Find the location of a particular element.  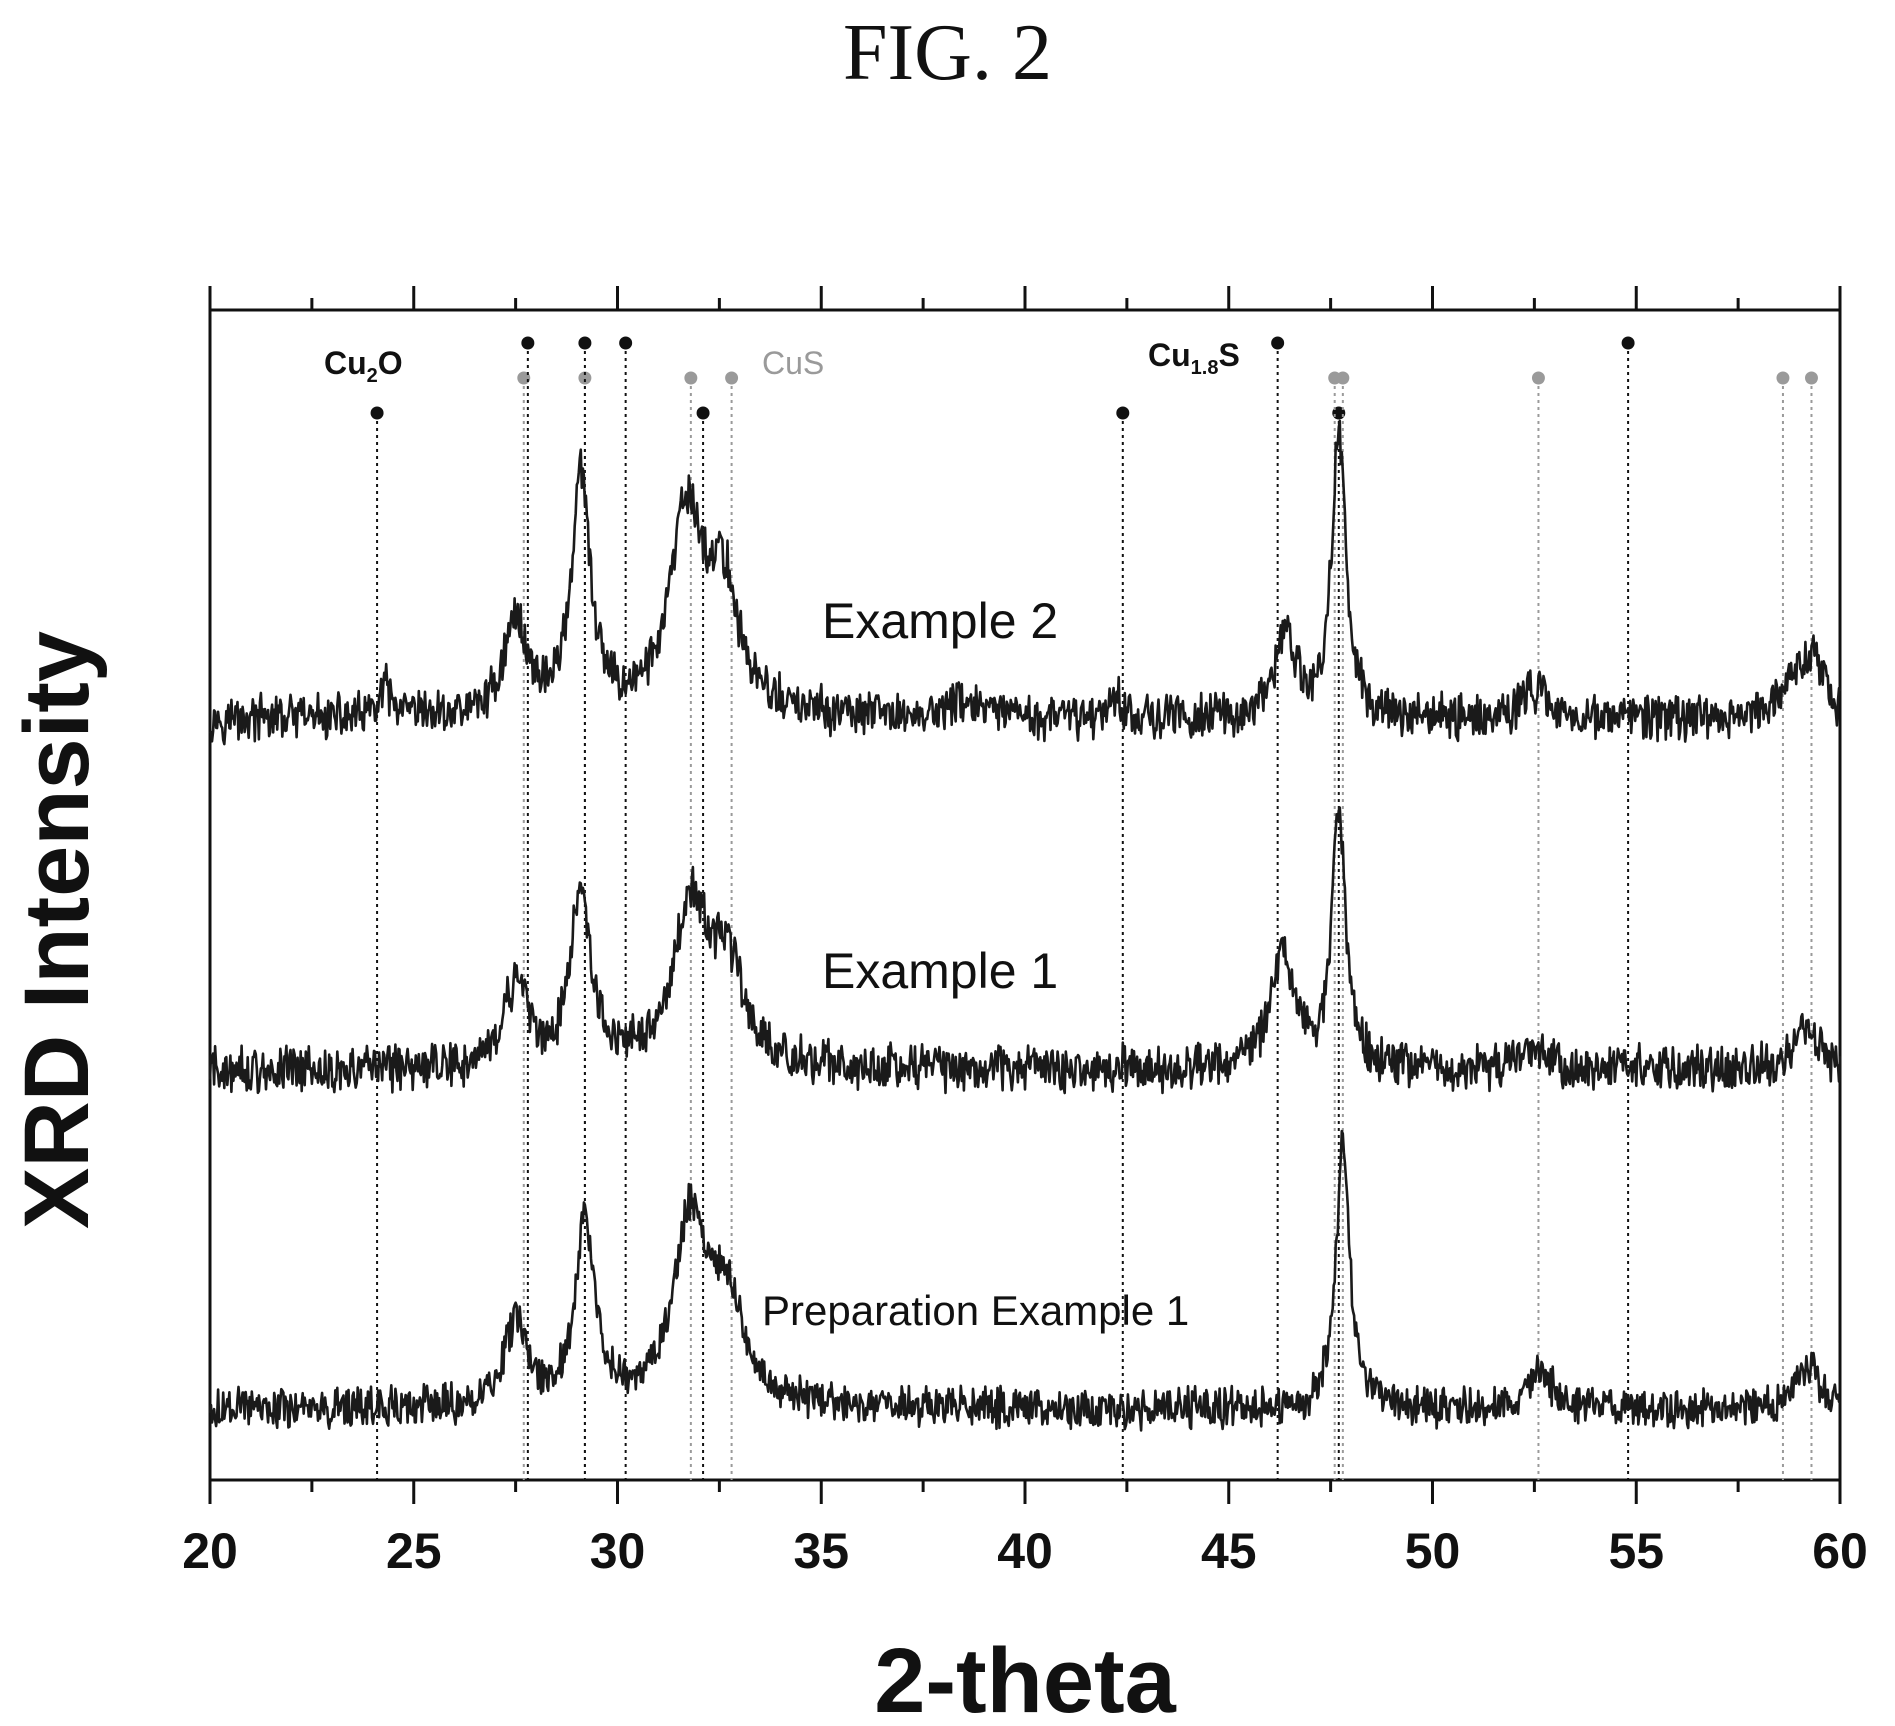

series-label: Example 1 is located at coordinates (940, 971).